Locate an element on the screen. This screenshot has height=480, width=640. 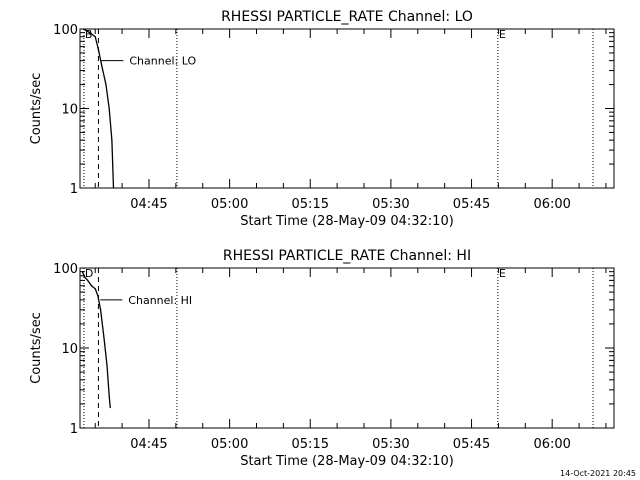
series-label: Channel: HI is located at coordinates (160, 300).